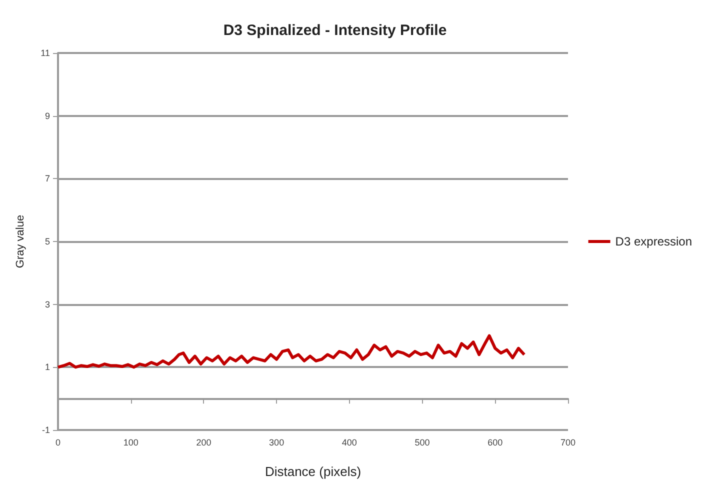  Describe the element at coordinates (422, 443) in the screenshot. I see `x-tick-label: 500` at that location.